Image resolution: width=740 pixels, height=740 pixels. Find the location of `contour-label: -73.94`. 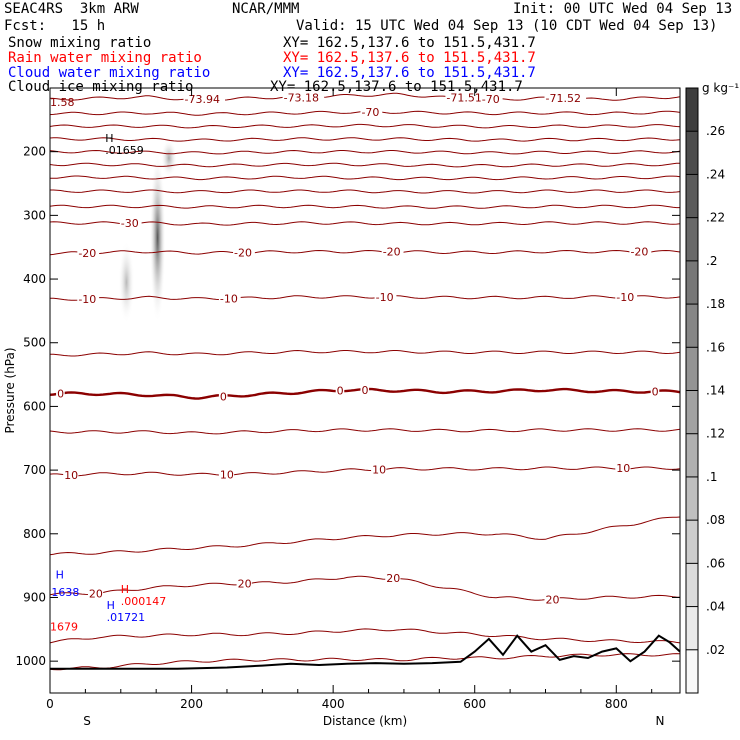

contour-label: -73.94 is located at coordinates (201, 99).